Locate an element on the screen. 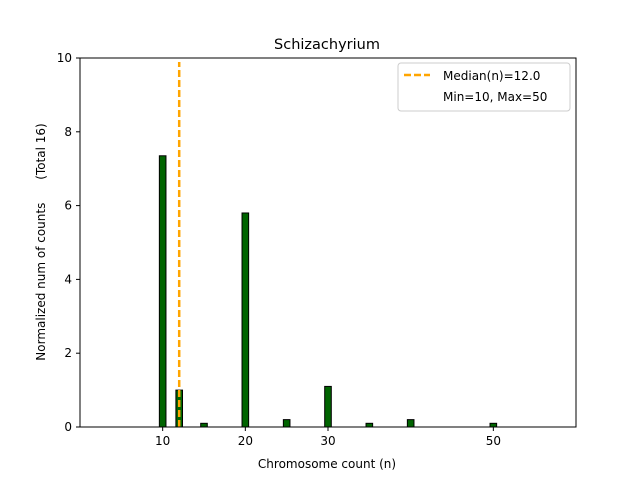 The width and height of the screenshot is (640, 480). y-tick-label: 8 is located at coordinates (68, 132).